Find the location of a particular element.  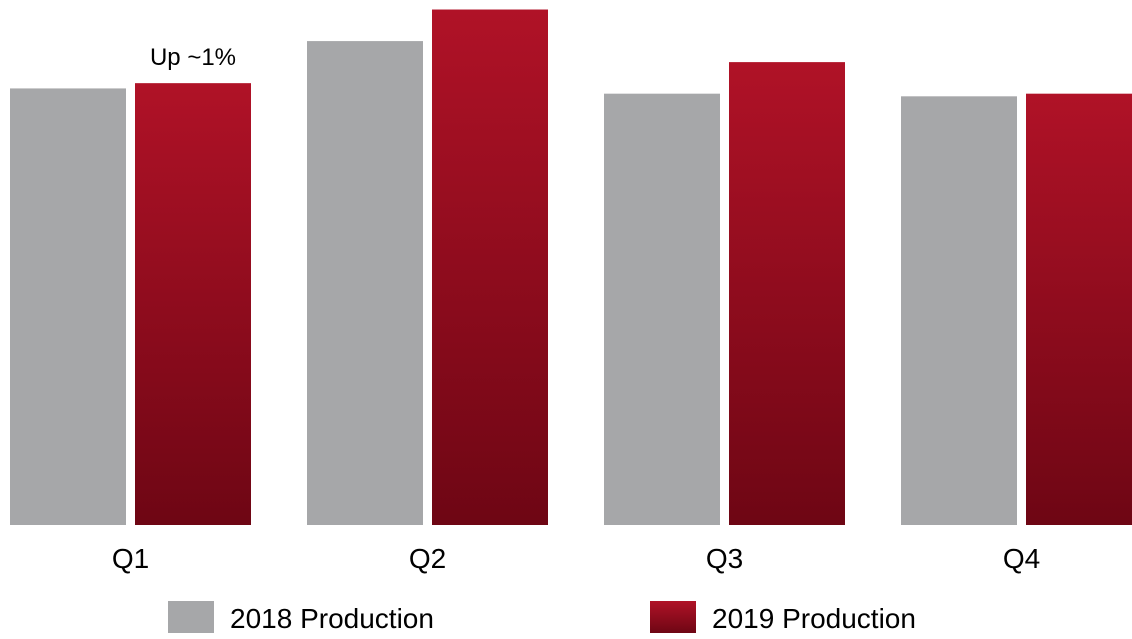

bar-q1-2019-production is located at coordinates (193, 304).